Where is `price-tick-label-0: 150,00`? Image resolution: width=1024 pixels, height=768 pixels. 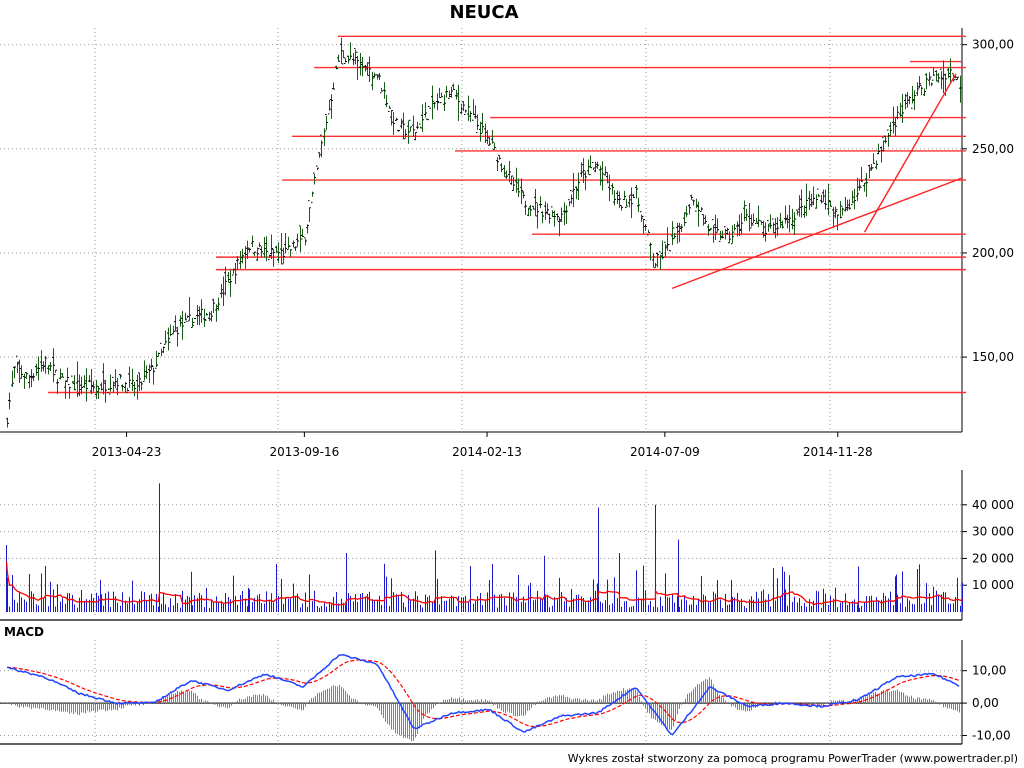
price-tick-label-0: 150,00 is located at coordinates (993, 357).